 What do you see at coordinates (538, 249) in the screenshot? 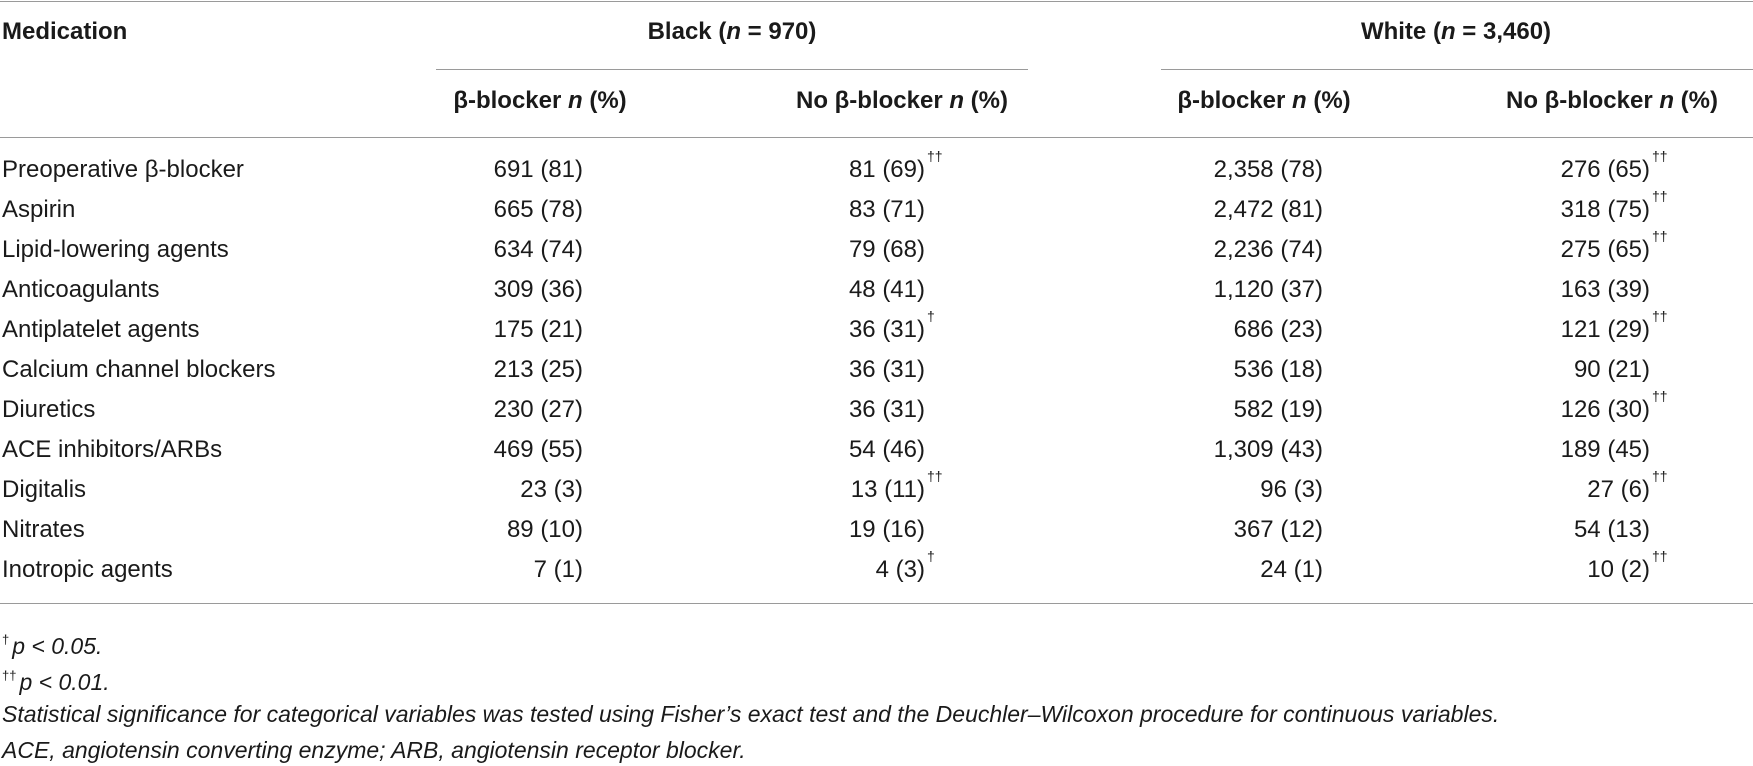
I see `cell-black-beta: 634 (74)` at bounding box center [538, 249].